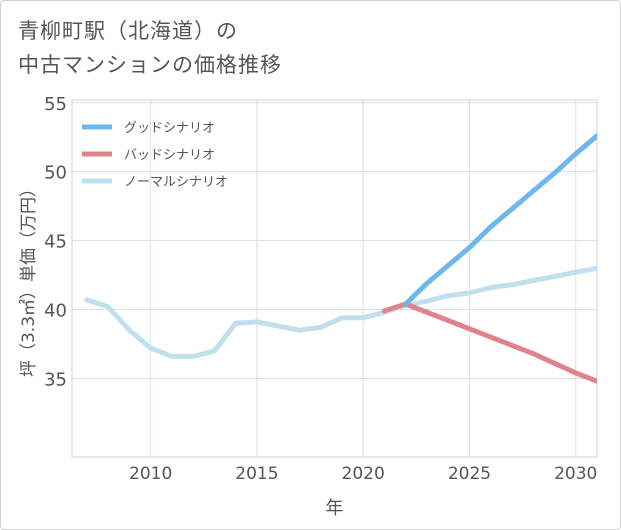 The width and height of the screenshot is (621, 530). Describe the element at coordinates (150, 474) in the screenshot. I see `x-tick-label: 2010` at that location.